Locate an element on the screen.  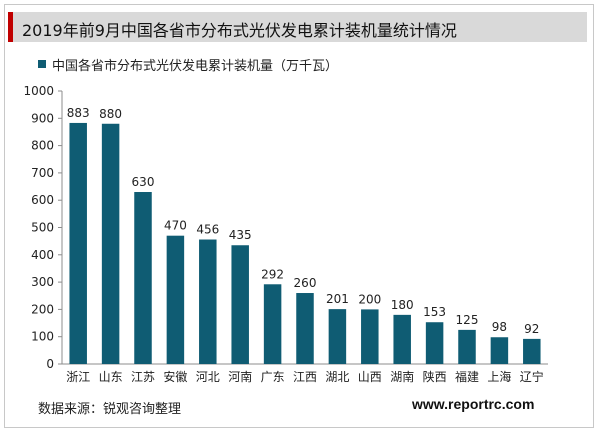
x-category-label: 广东 is located at coordinates (273, 377).